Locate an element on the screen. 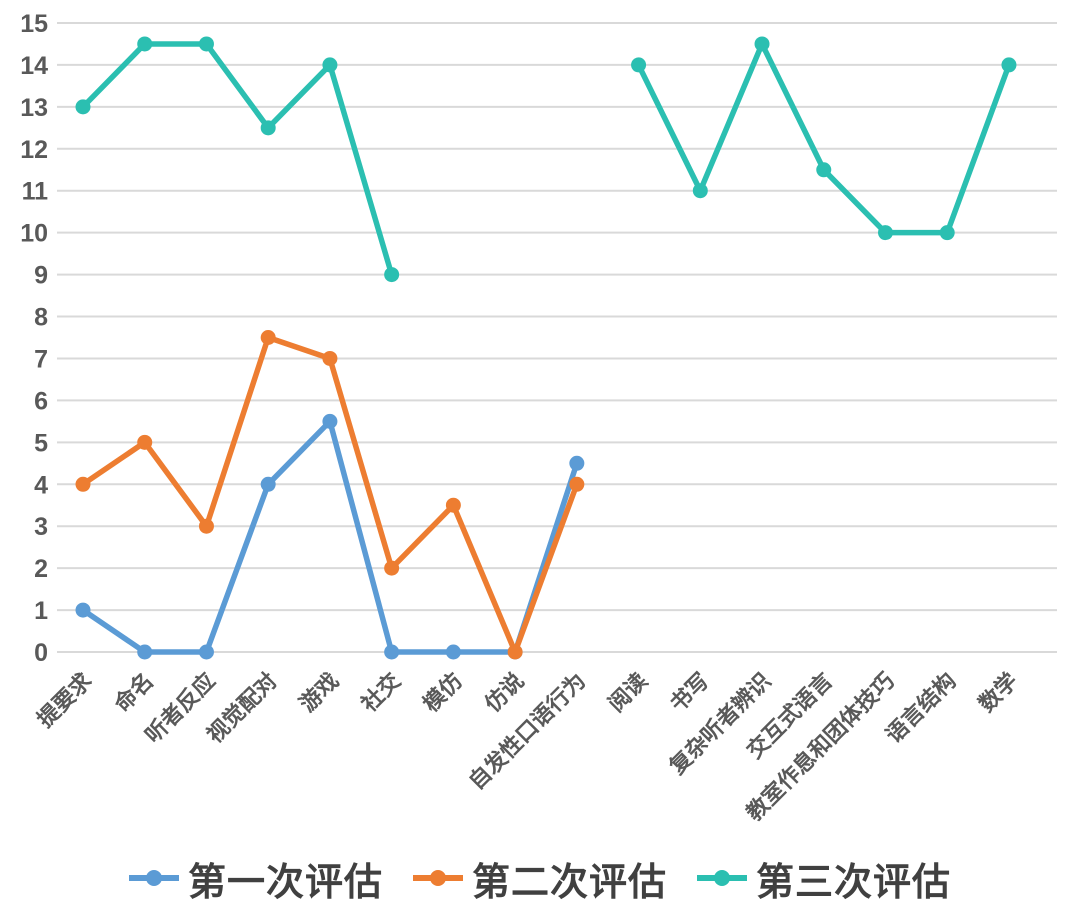  chart-legend: 第一次评估 第二次评估 第三次评估 is located at coordinates (540, 878).